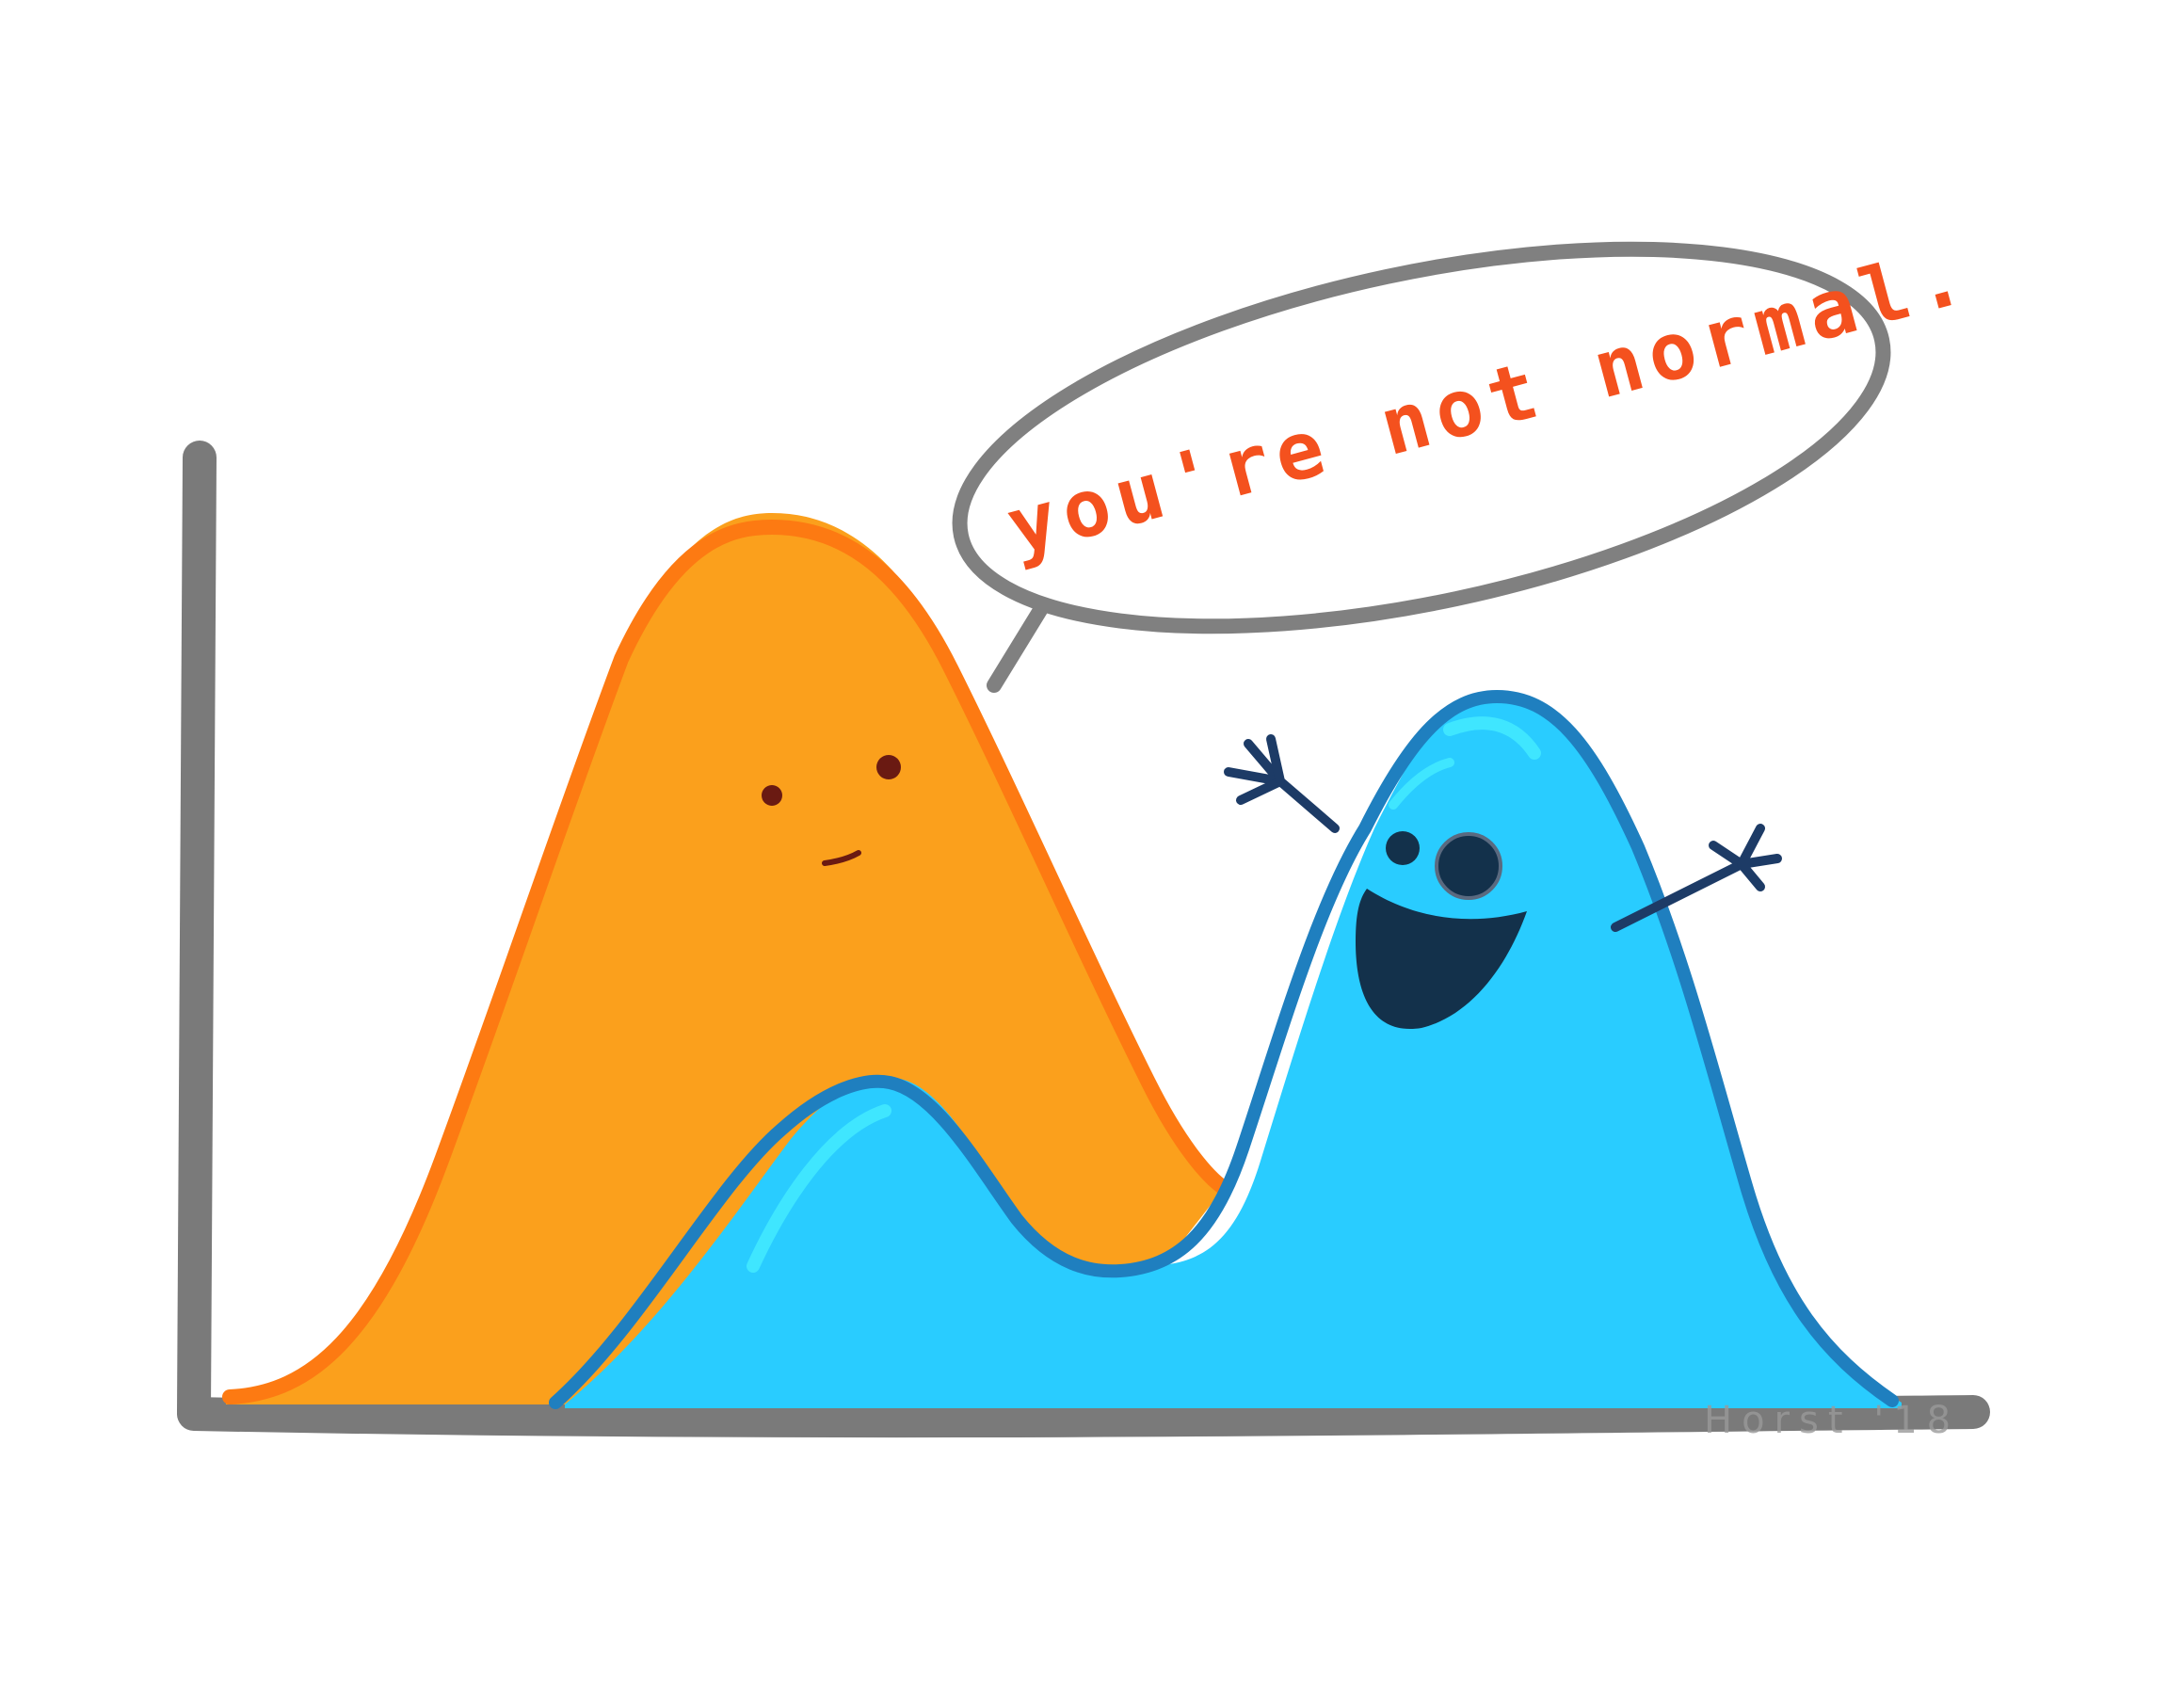  Describe the element at coordinates (772, 795) in the screenshot. I see `orange-left-eye` at that location.